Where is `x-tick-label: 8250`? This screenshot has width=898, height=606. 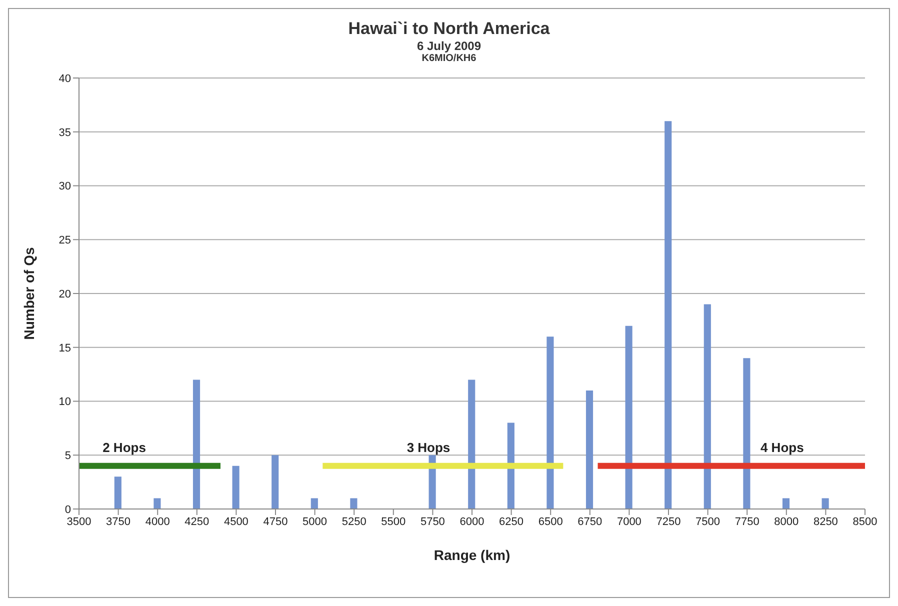
x-tick-label: 8250 is located at coordinates (825, 522).